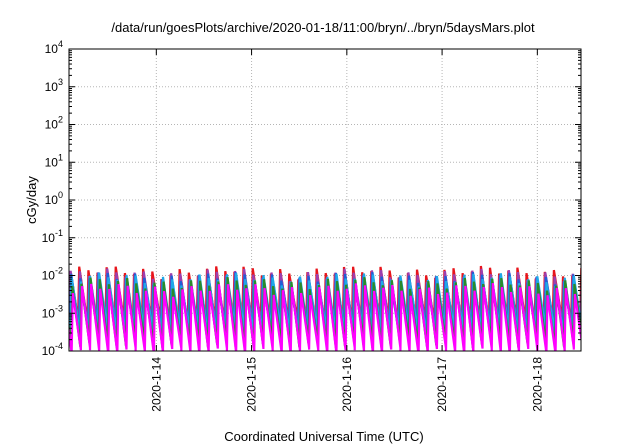  I want to click on y-tick-label: 10¹, so click(54, 160).